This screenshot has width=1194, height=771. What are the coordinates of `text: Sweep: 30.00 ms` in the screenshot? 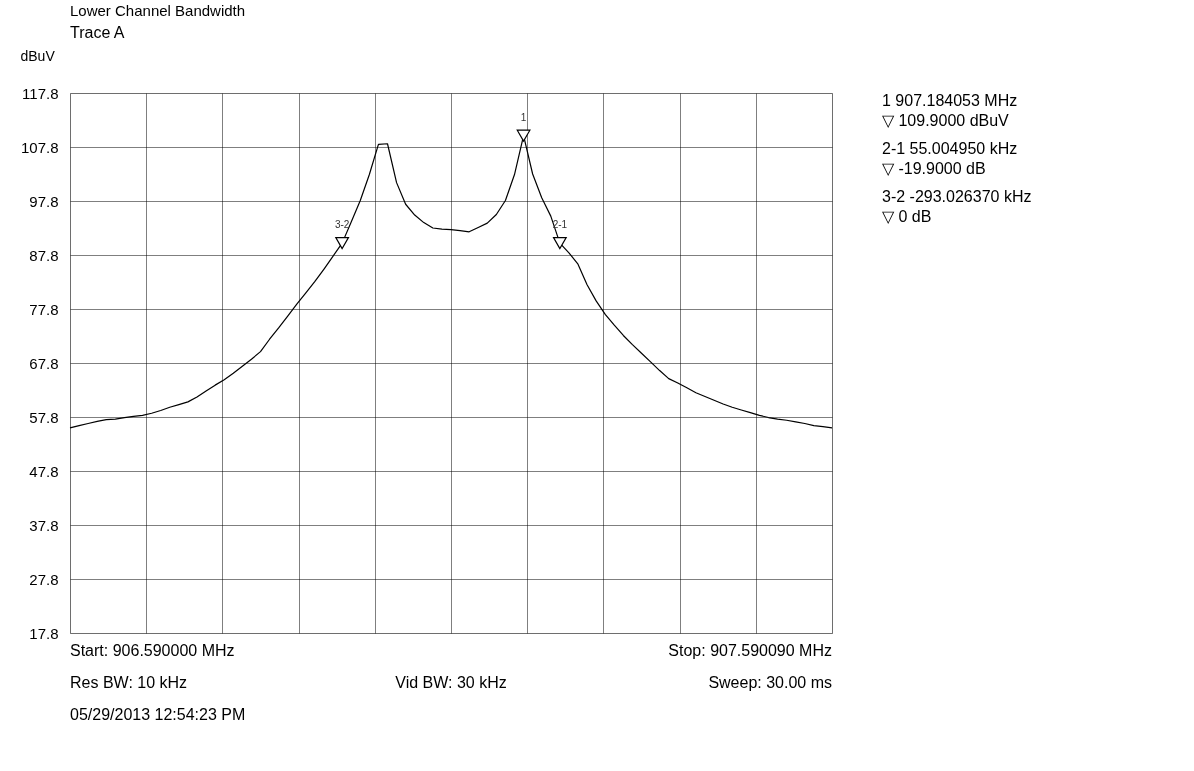 It's located at (770, 682).